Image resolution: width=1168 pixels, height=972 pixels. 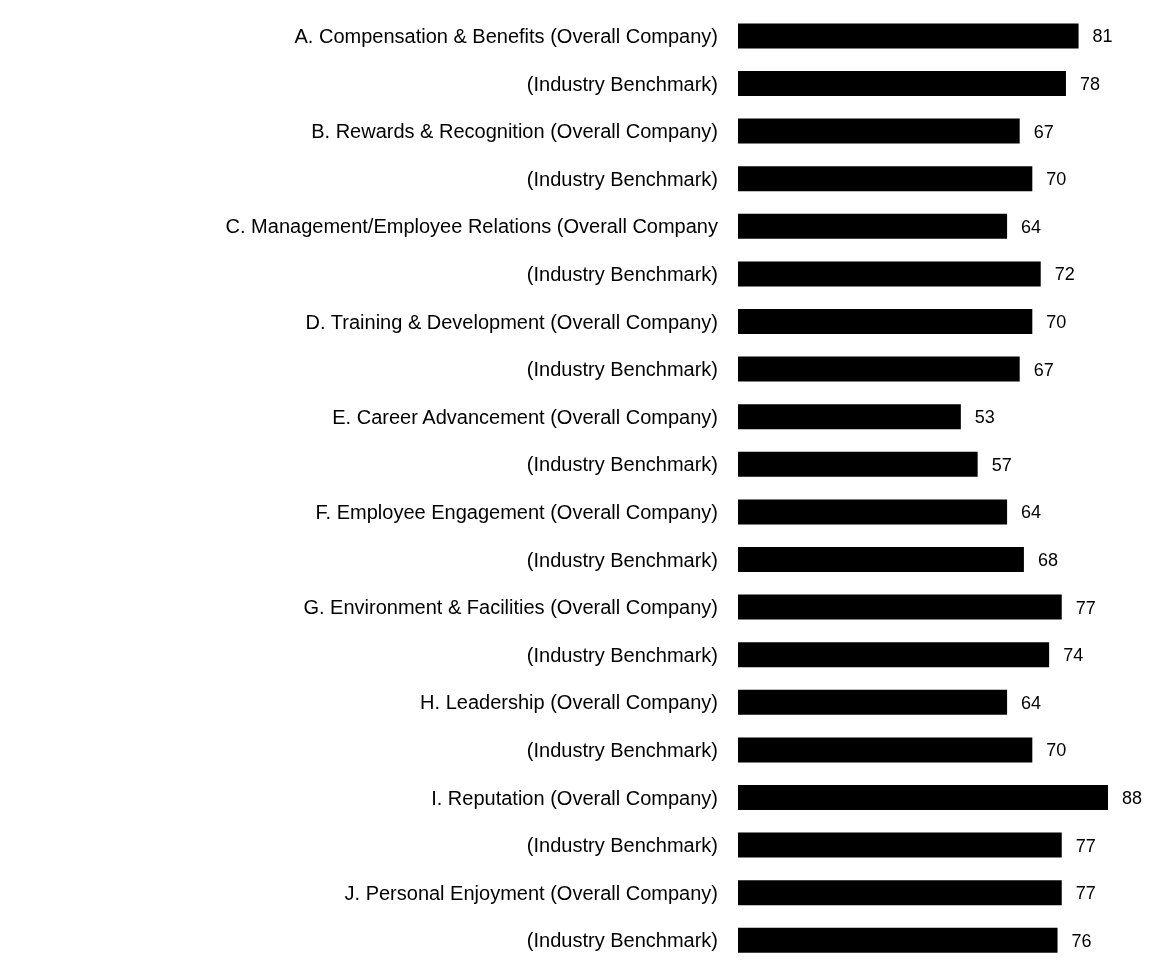 I want to click on data-label: 57, so click(x=1001, y=464).